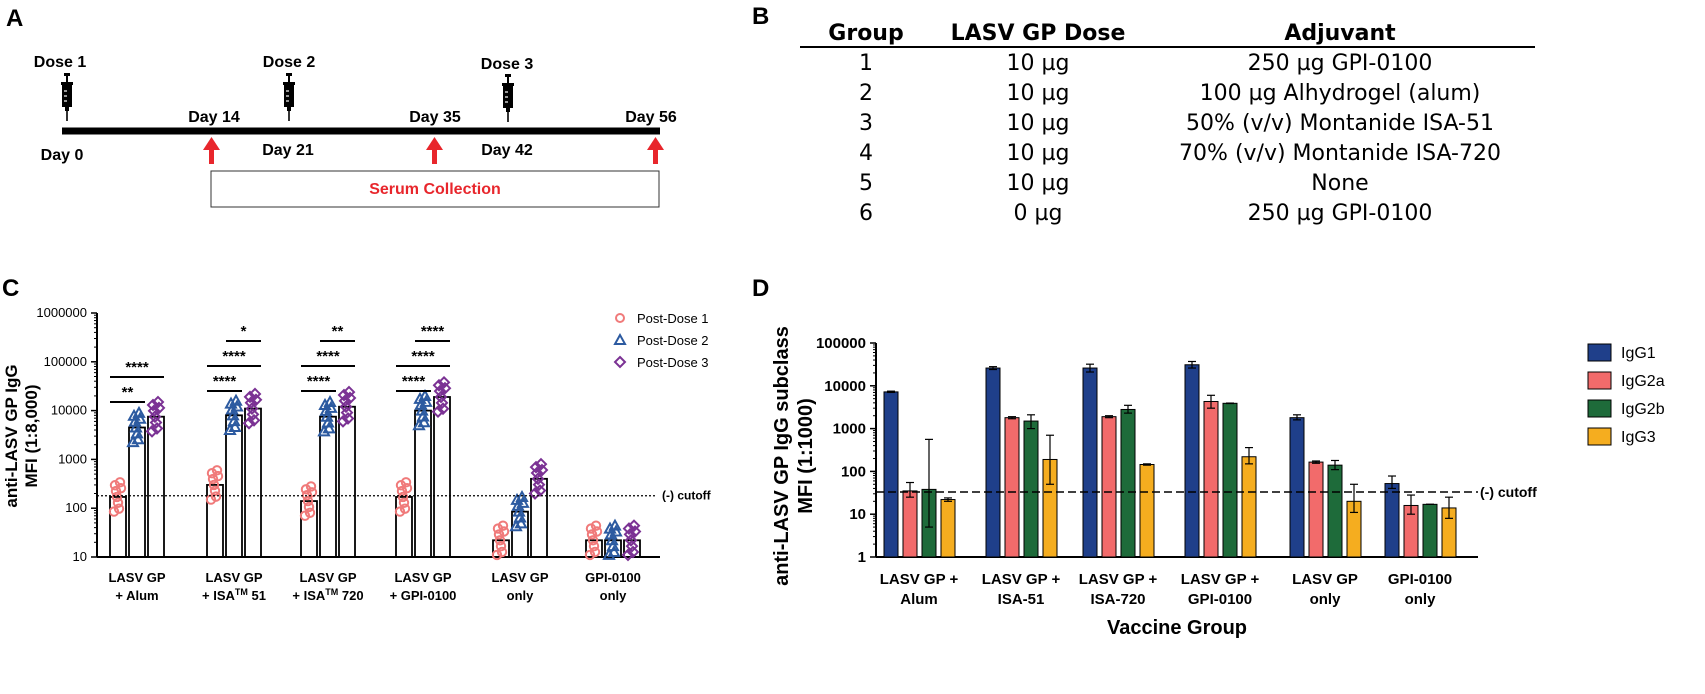  I want to click on x-tick-label: only, so click(1325, 599).